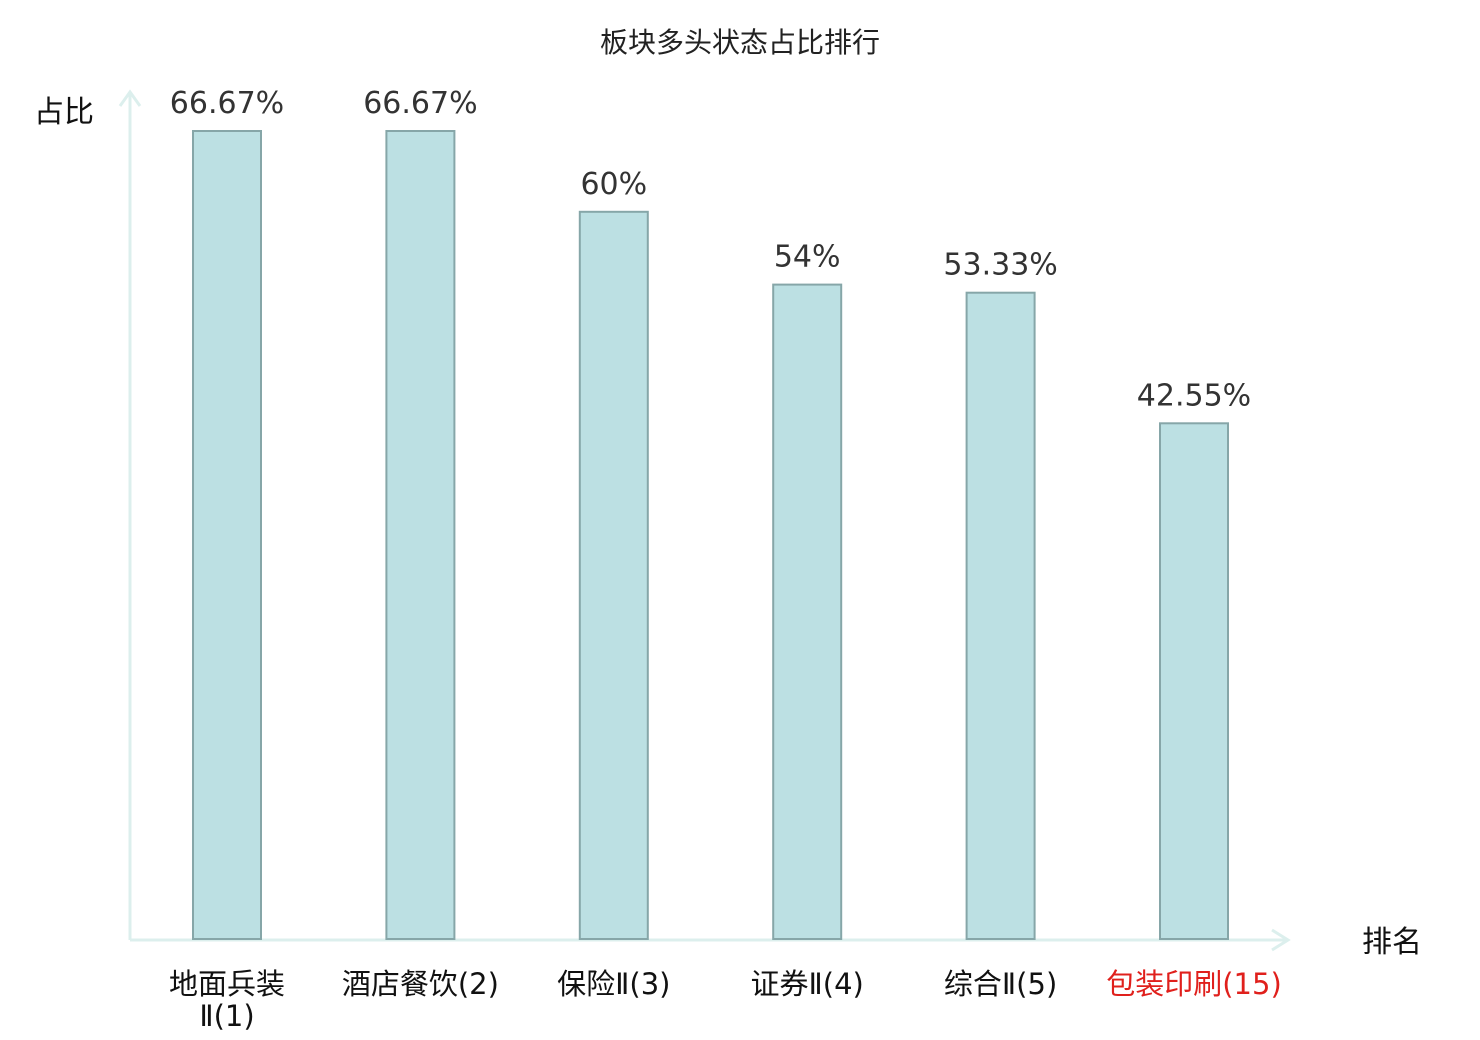 This screenshot has width=1480, height=1040. Describe the element at coordinates (1392, 942) in the screenshot. I see `x-axis-label: 排名` at that location.